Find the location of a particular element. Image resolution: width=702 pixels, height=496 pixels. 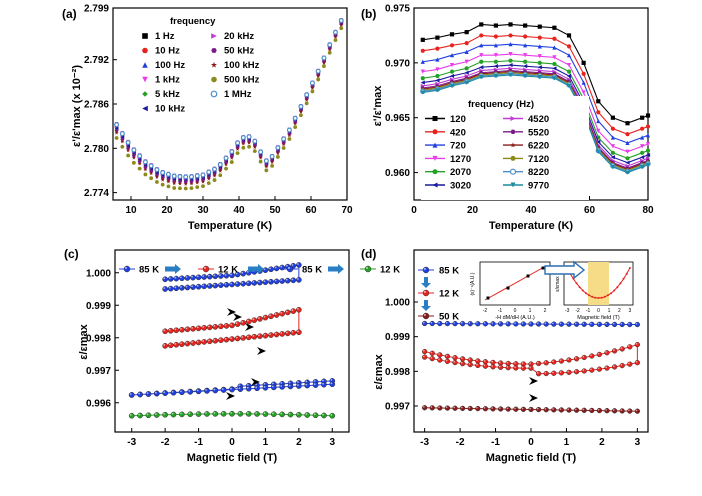

x-tick-label: 20 is located at coordinates (473, 210).